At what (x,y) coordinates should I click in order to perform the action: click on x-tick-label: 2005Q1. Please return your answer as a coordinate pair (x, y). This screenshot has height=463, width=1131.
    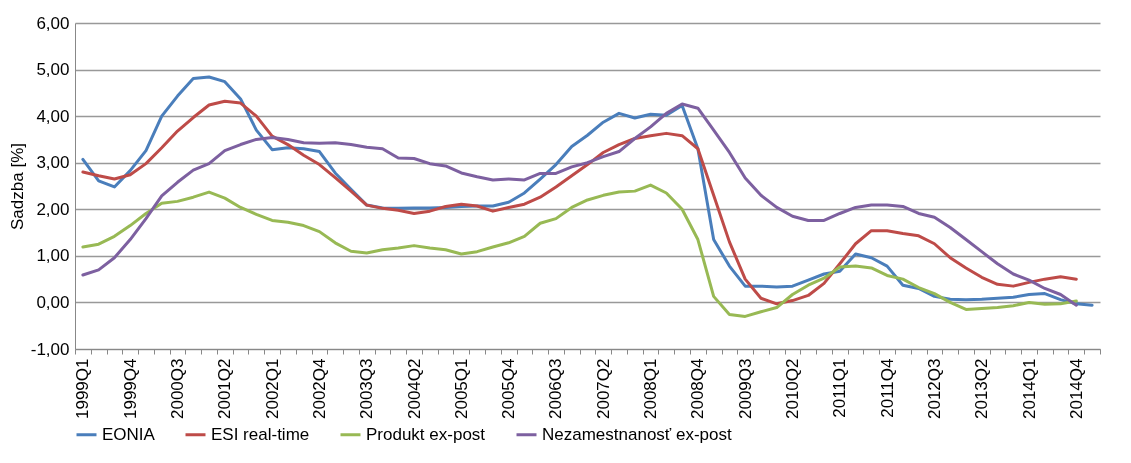
    Looking at the image, I should click on (461, 388).